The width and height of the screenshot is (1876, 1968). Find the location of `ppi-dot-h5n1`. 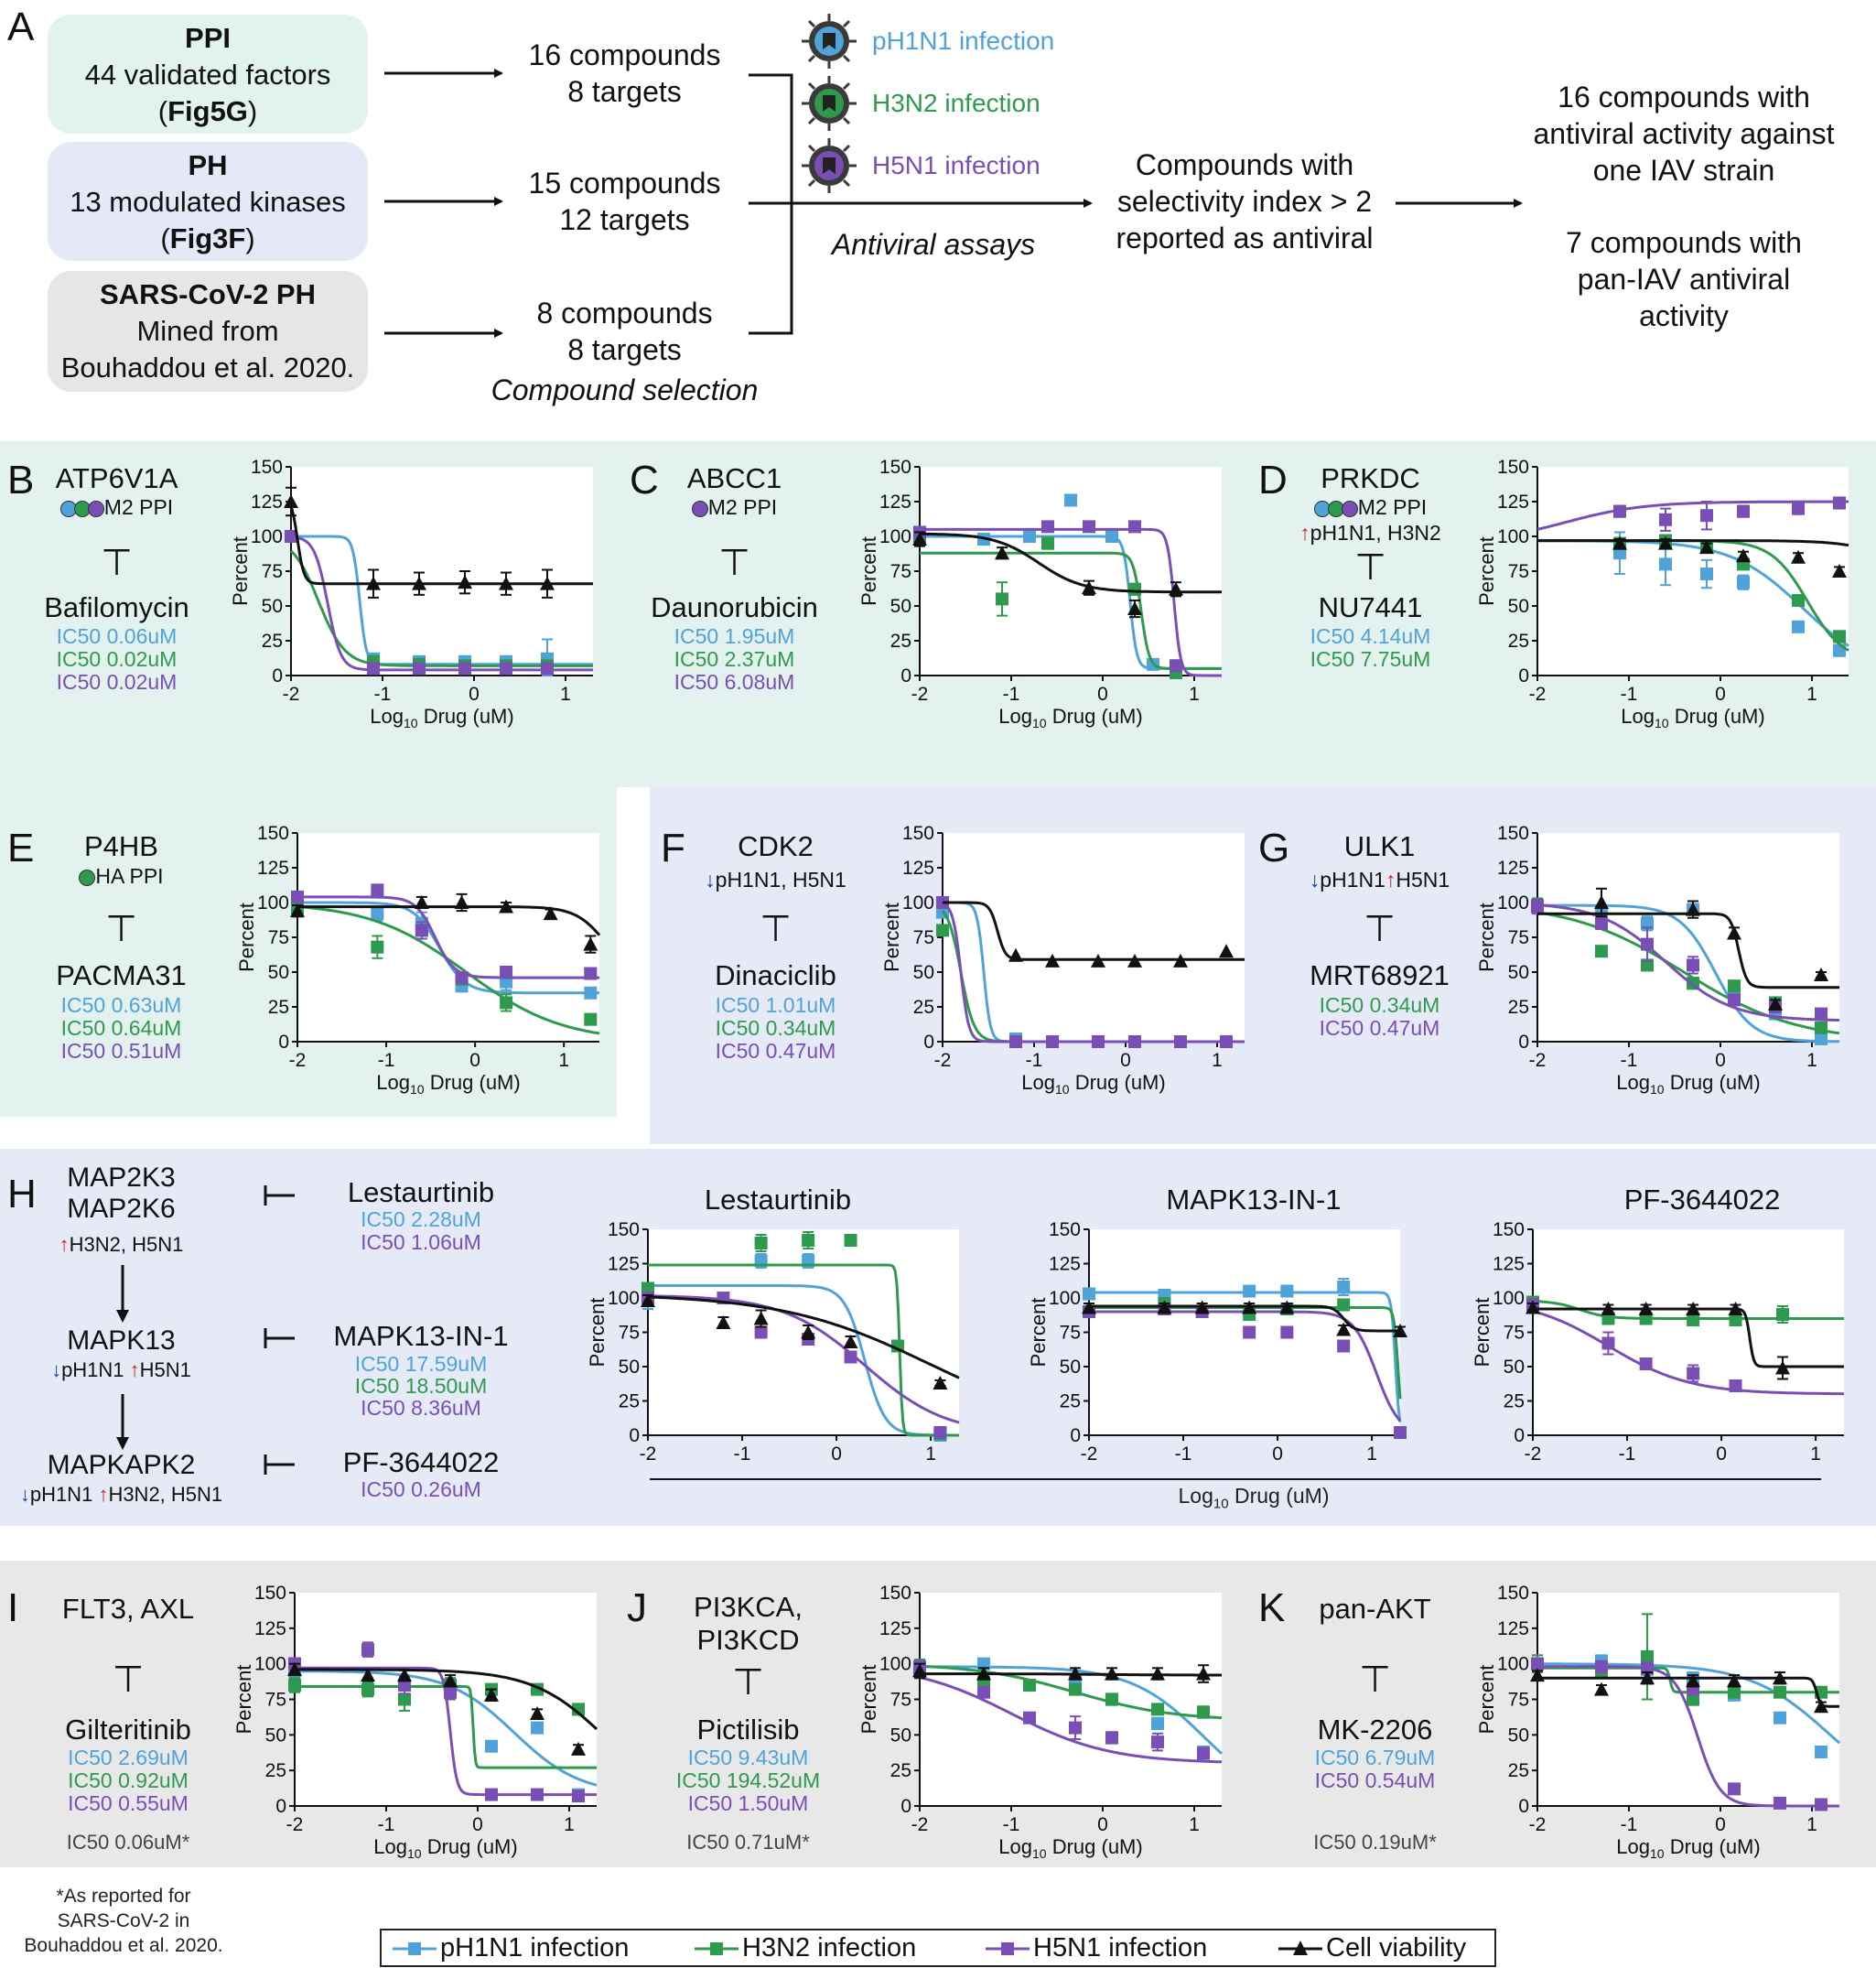

ppi-dot-h5n1 is located at coordinates (96, 509).